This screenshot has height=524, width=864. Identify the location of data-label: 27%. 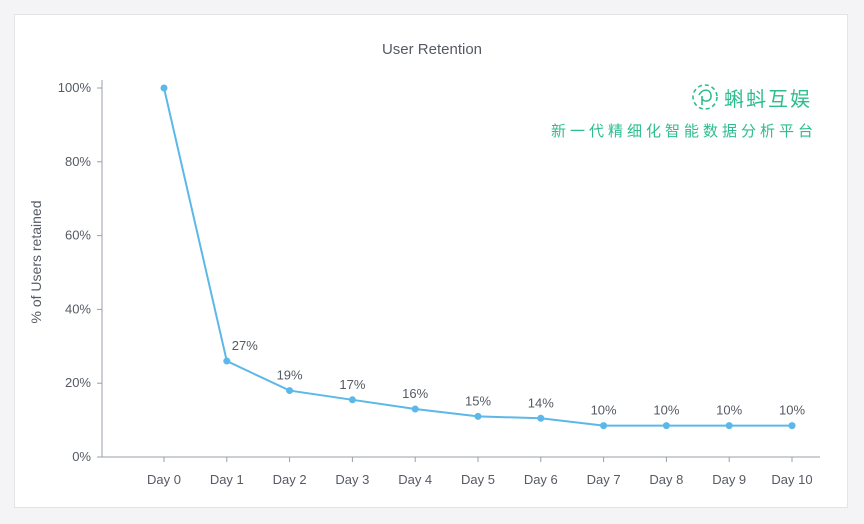
(245, 345).